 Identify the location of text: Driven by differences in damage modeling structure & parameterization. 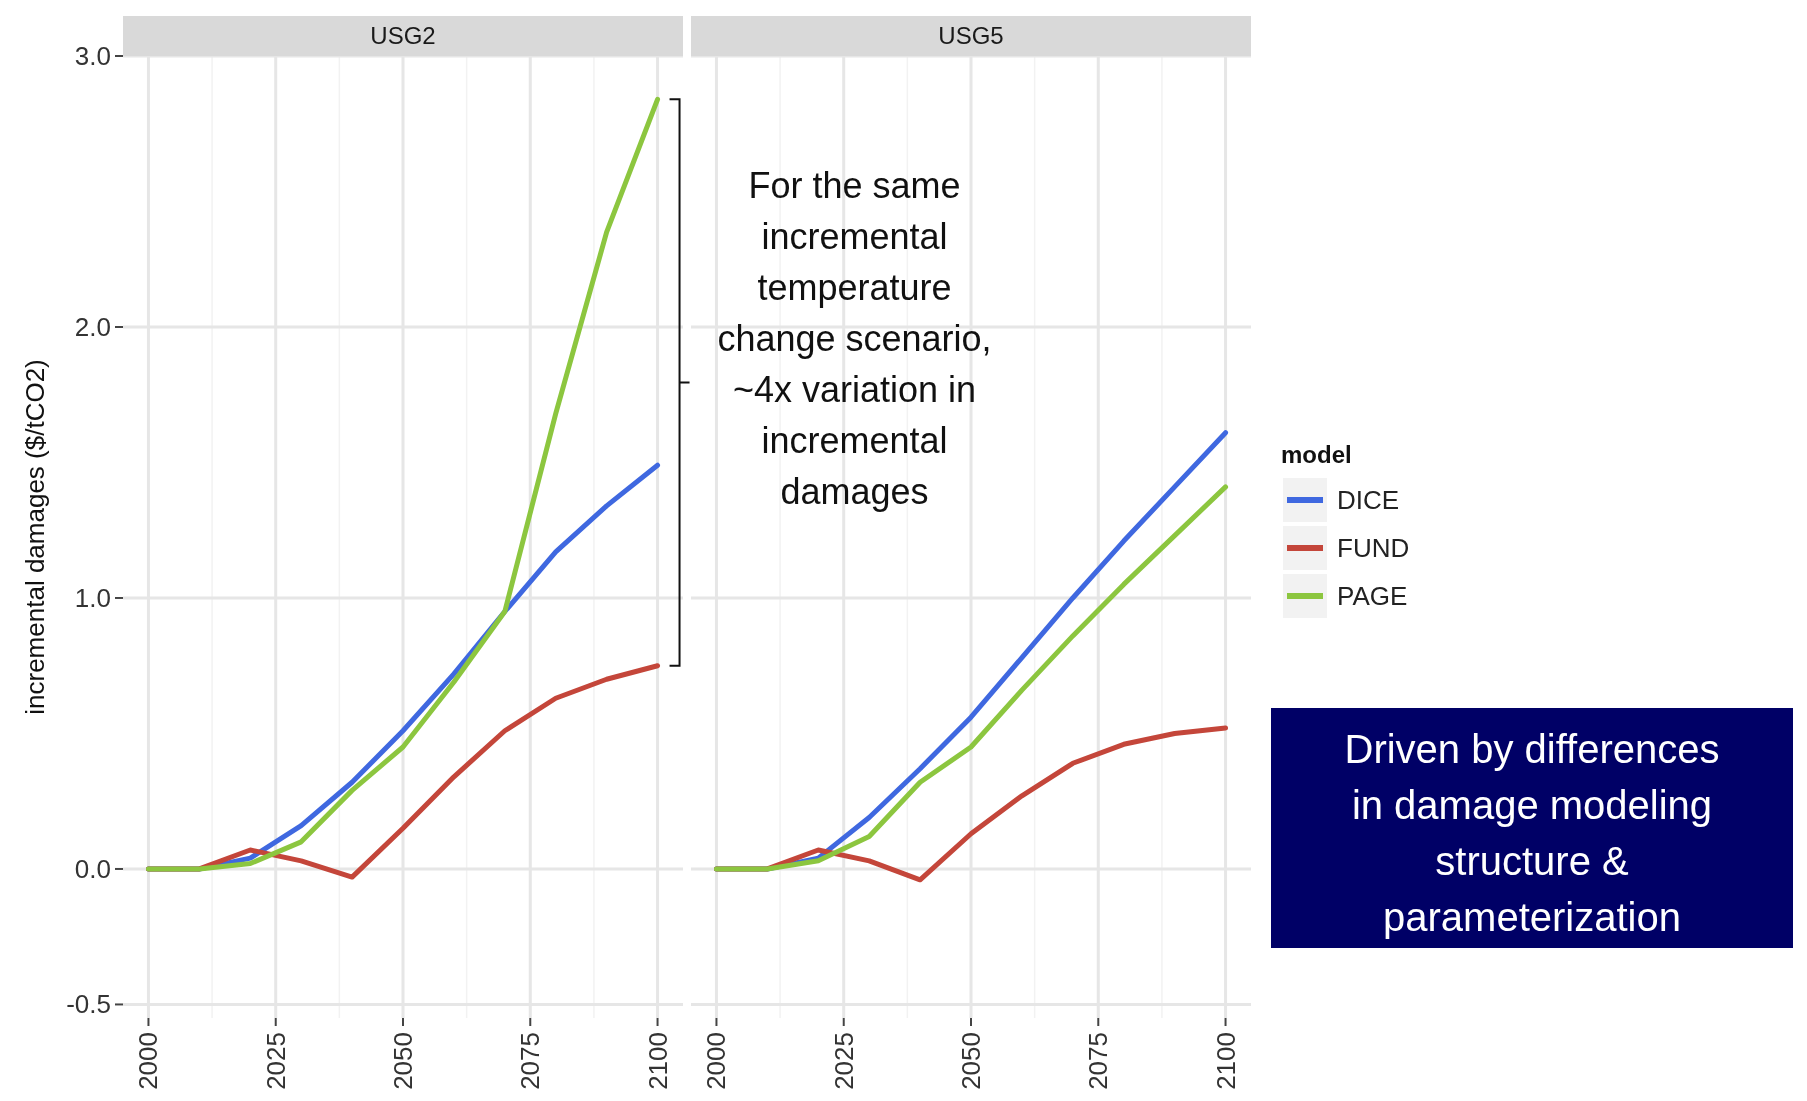
(1532, 833).